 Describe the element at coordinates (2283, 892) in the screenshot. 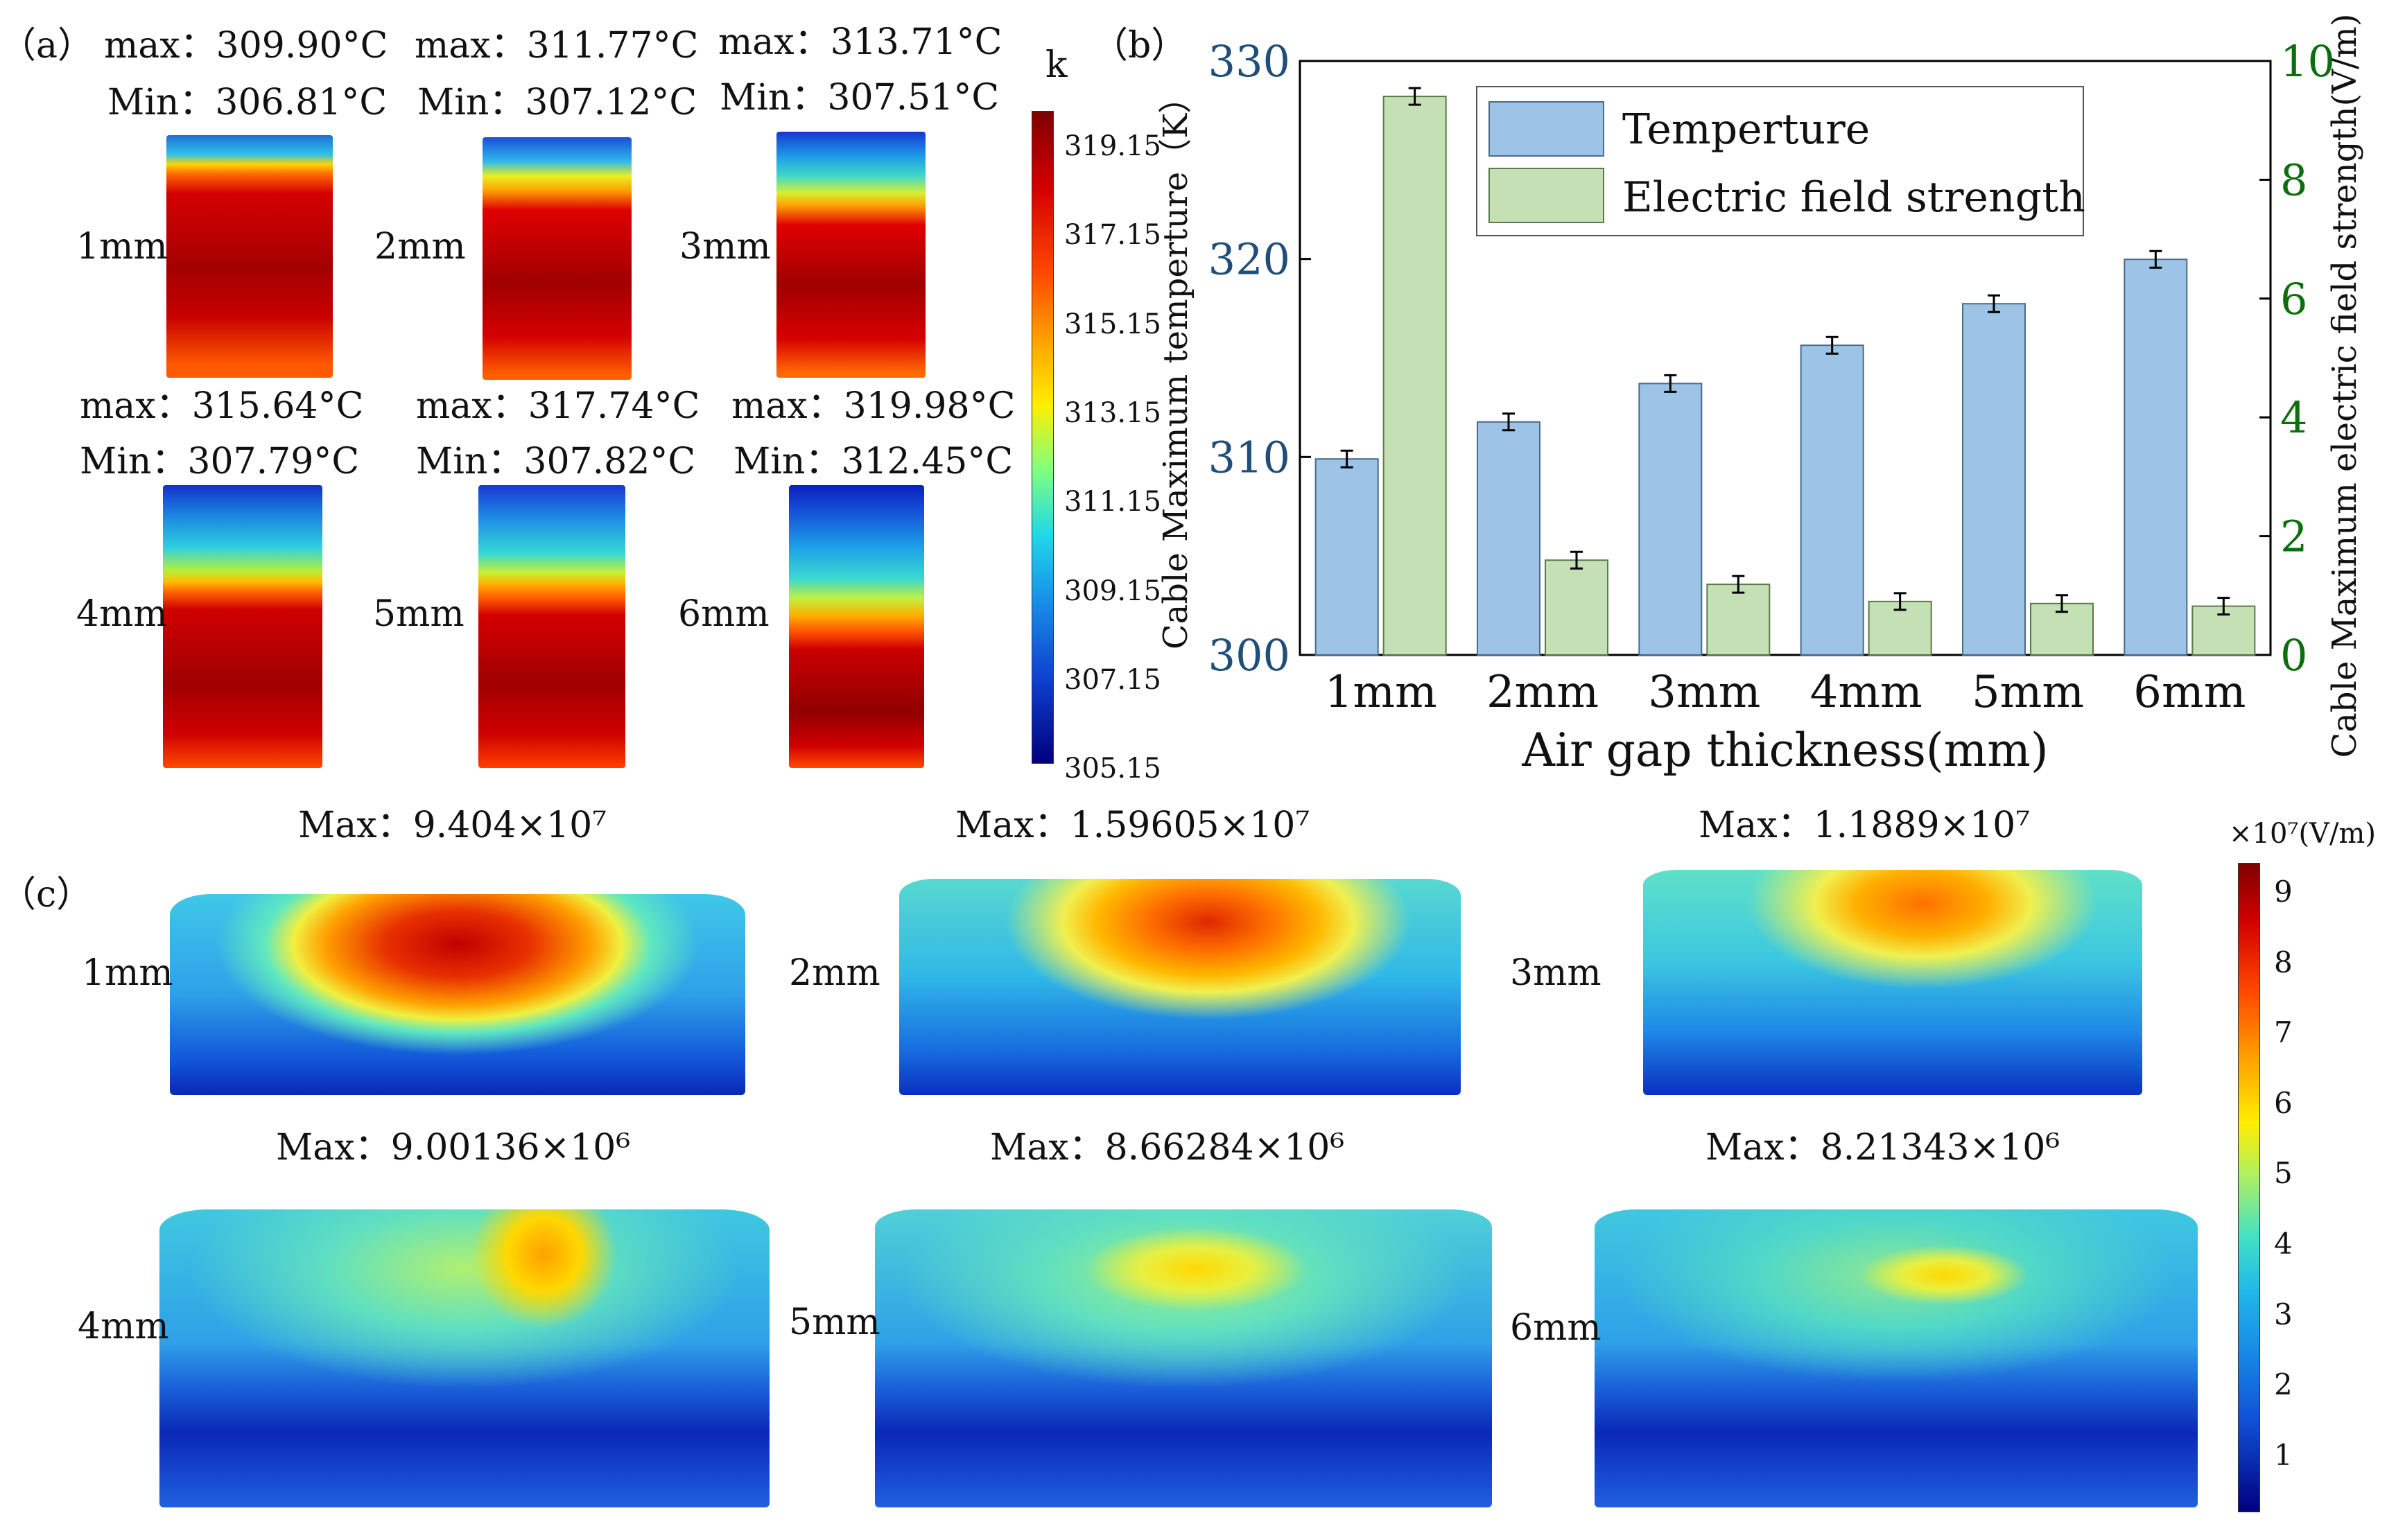

I see `colorbar-tick: 9` at that location.